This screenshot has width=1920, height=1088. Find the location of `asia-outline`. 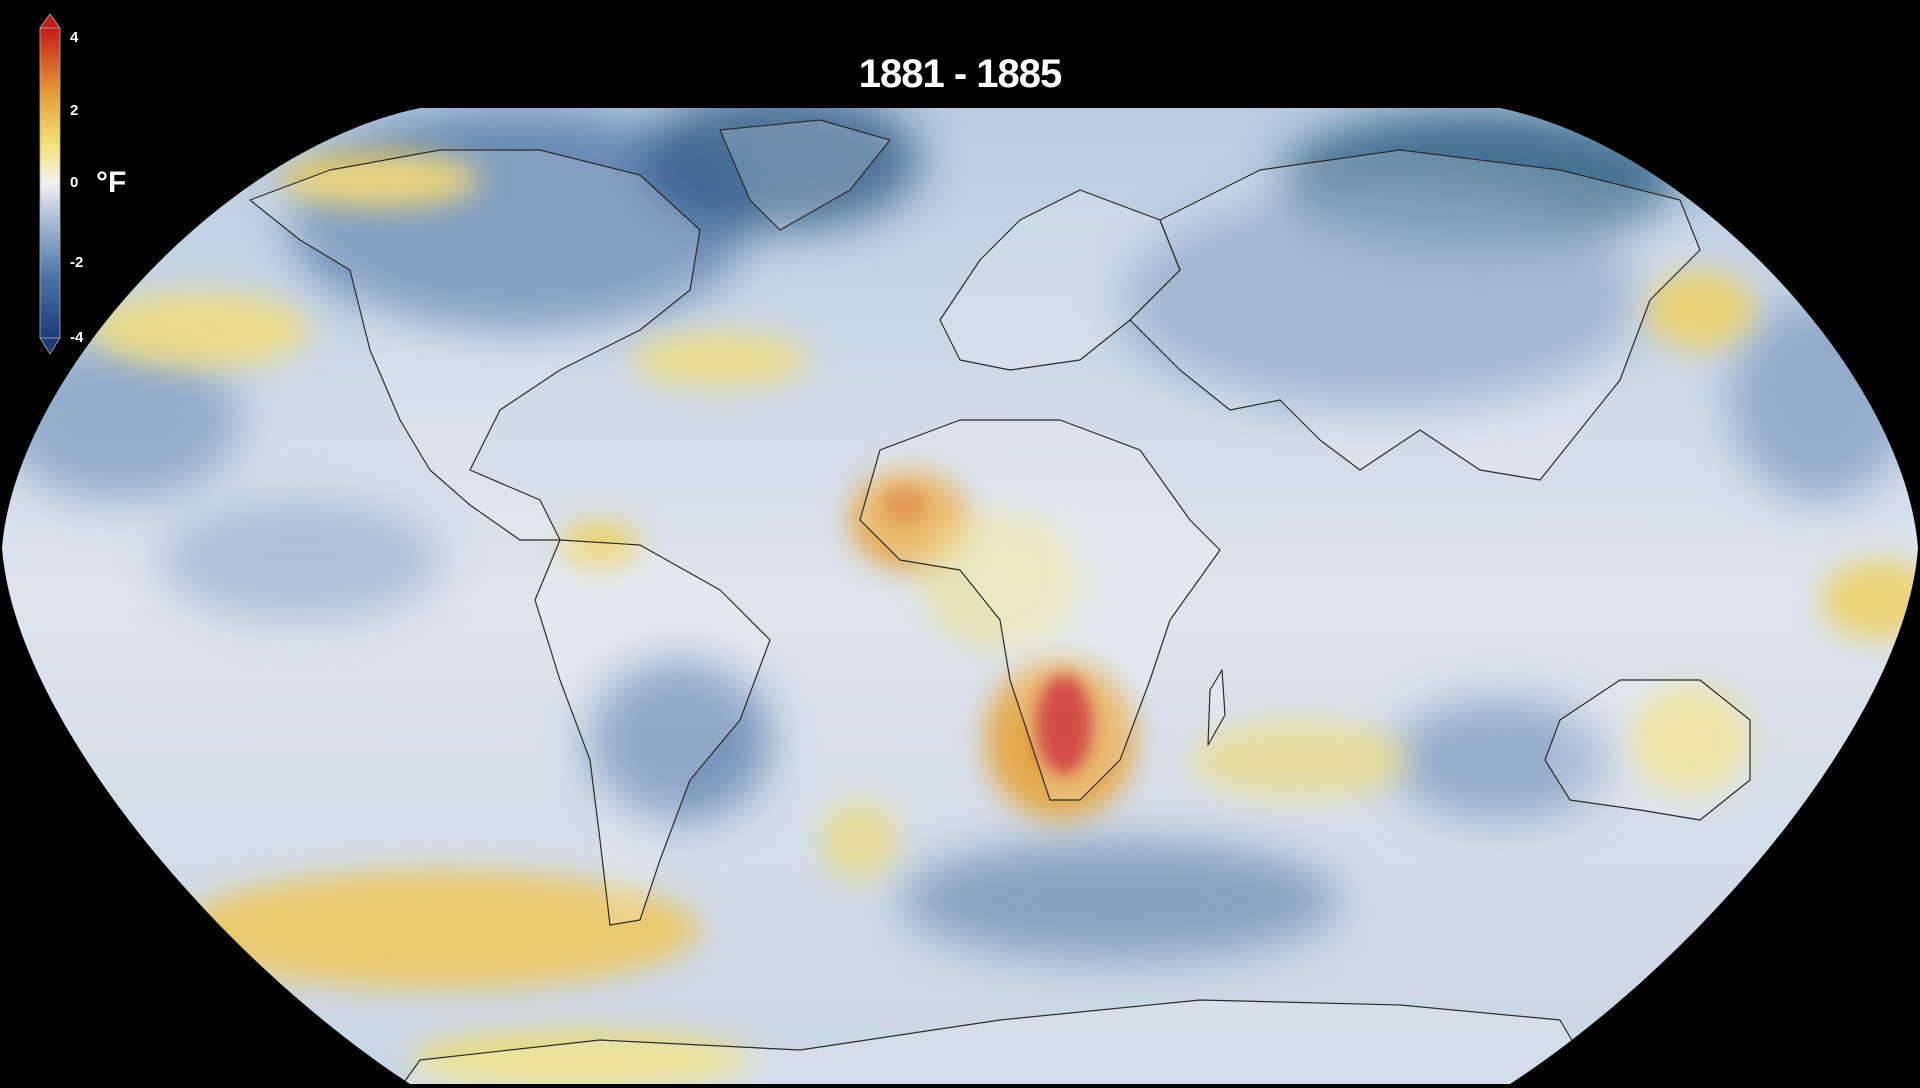

asia-outline is located at coordinates (1415, 315).